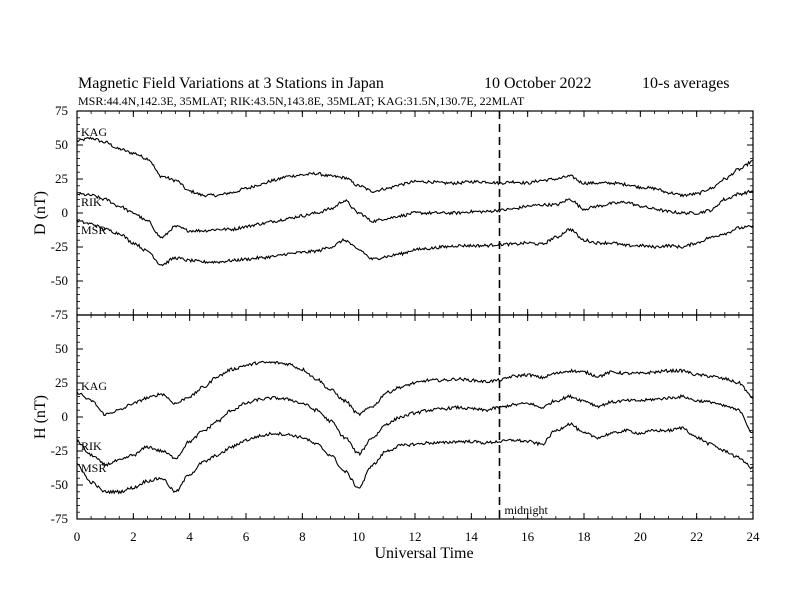  What do you see at coordinates (77, 536) in the screenshot?
I see `x-tick-label: 0` at bounding box center [77, 536].